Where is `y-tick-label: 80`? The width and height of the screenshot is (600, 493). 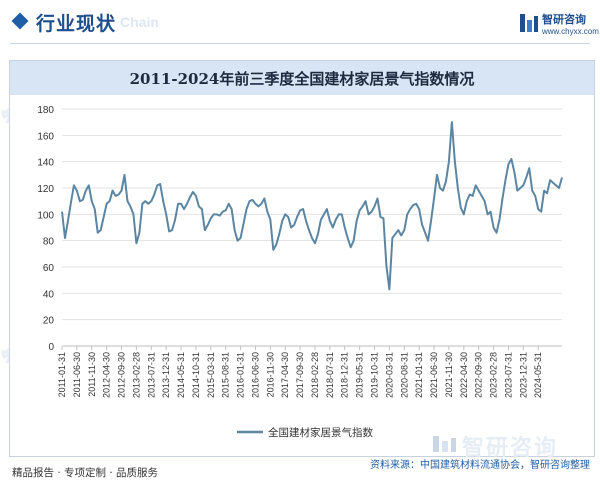 y-tick-label: 80 is located at coordinates (49, 242).